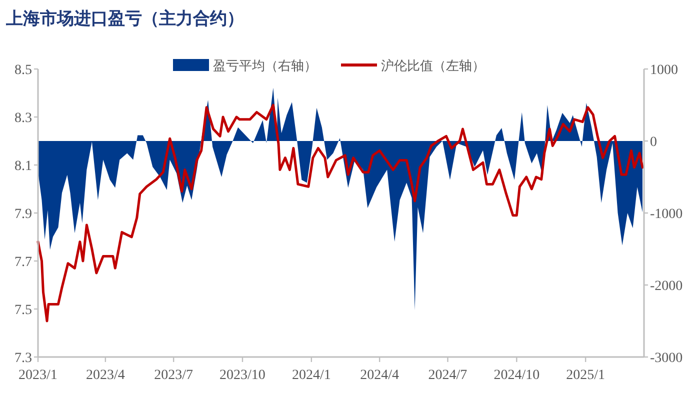  What do you see at coordinates (23, 118) in the screenshot?
I see `y-tick-label: 8.3` at bounding box center [23, 118].